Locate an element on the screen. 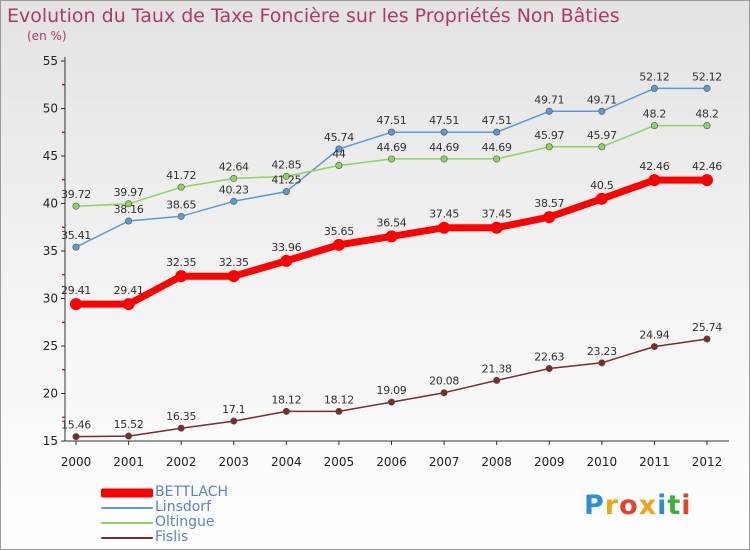 The height and width of the screenshot is (550, 750). data-label: 21.38 is located at coordinates (497, 368).